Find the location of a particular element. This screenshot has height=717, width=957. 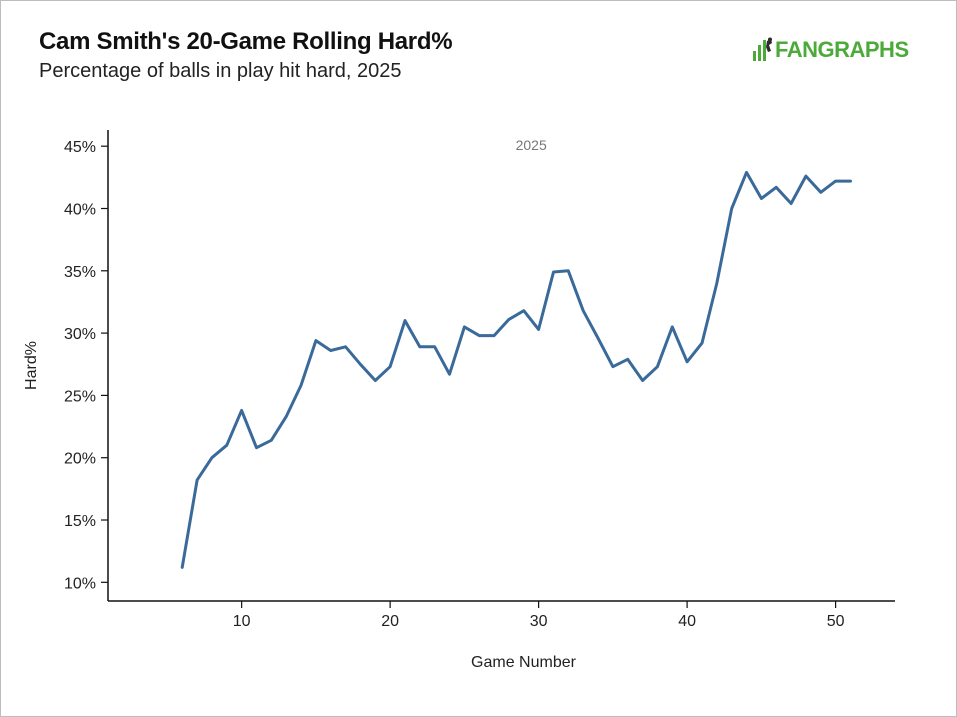

y-tick-label: 40% is located at coordinates (80, 210).